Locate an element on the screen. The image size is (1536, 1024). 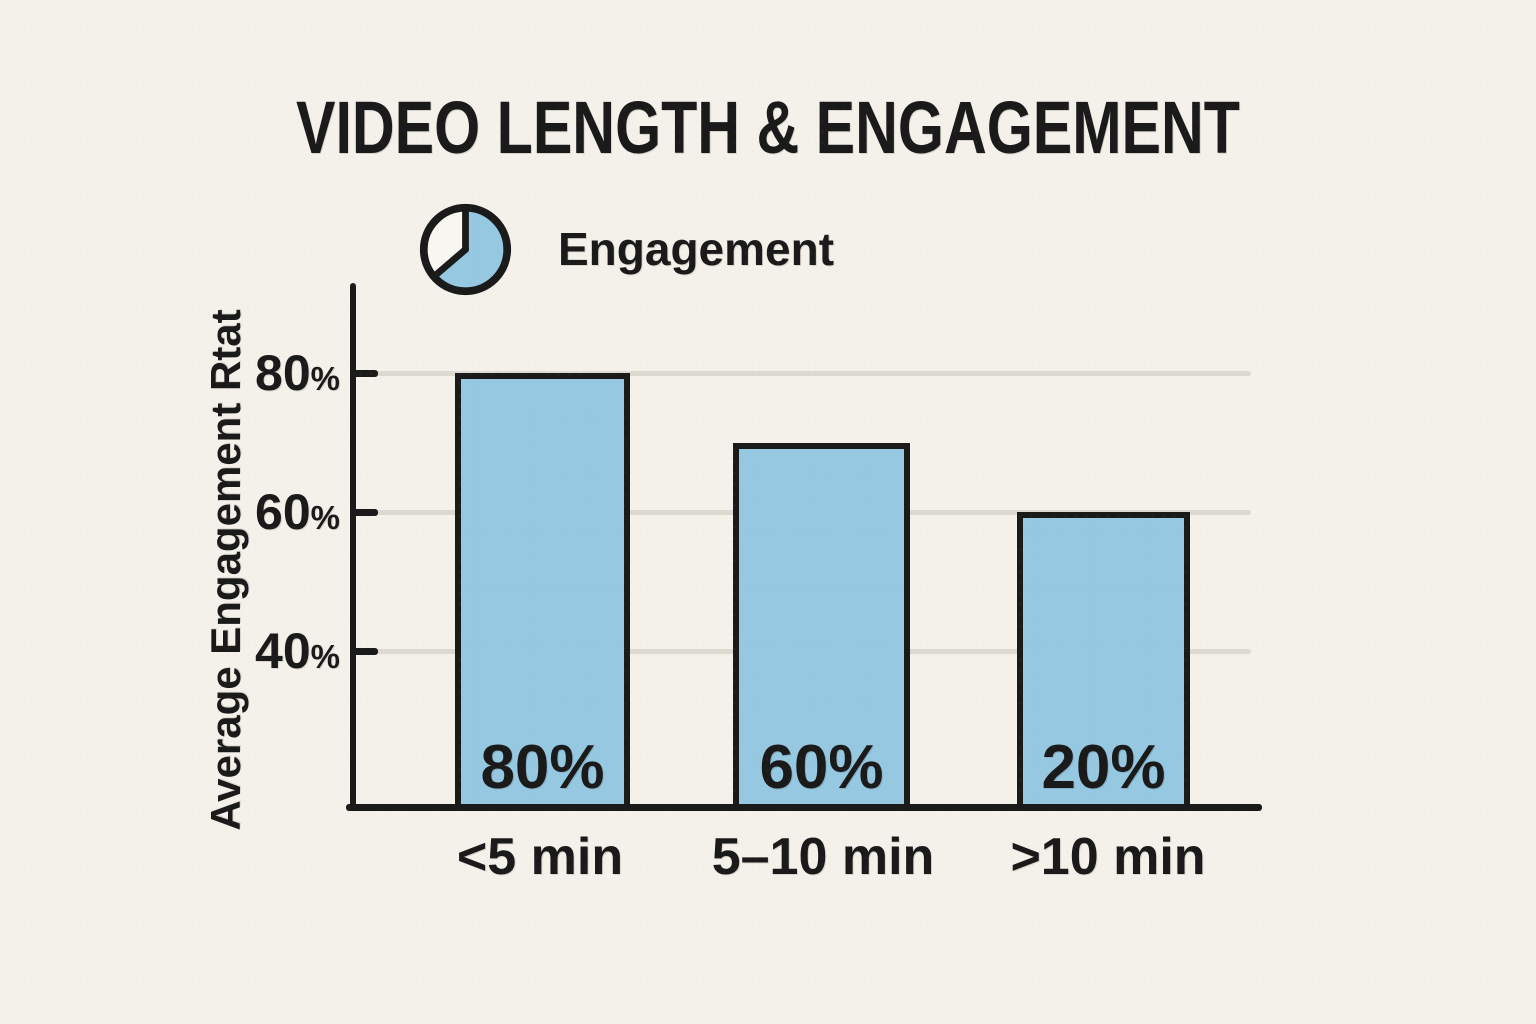
bar-5-10-min: 60% is located at coordinates (821, 627).